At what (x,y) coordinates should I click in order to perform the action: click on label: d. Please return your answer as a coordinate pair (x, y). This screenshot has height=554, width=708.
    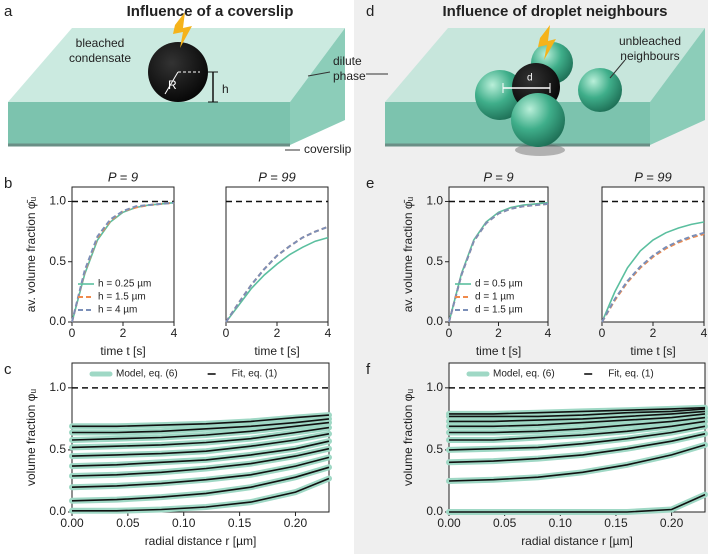
    Looking at the image, I should click on (530, 78).